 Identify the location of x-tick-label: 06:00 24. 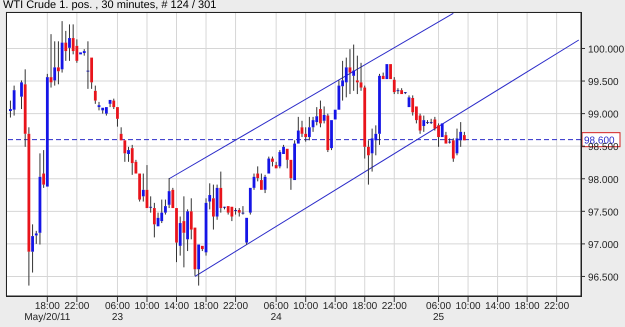
(277, 312).